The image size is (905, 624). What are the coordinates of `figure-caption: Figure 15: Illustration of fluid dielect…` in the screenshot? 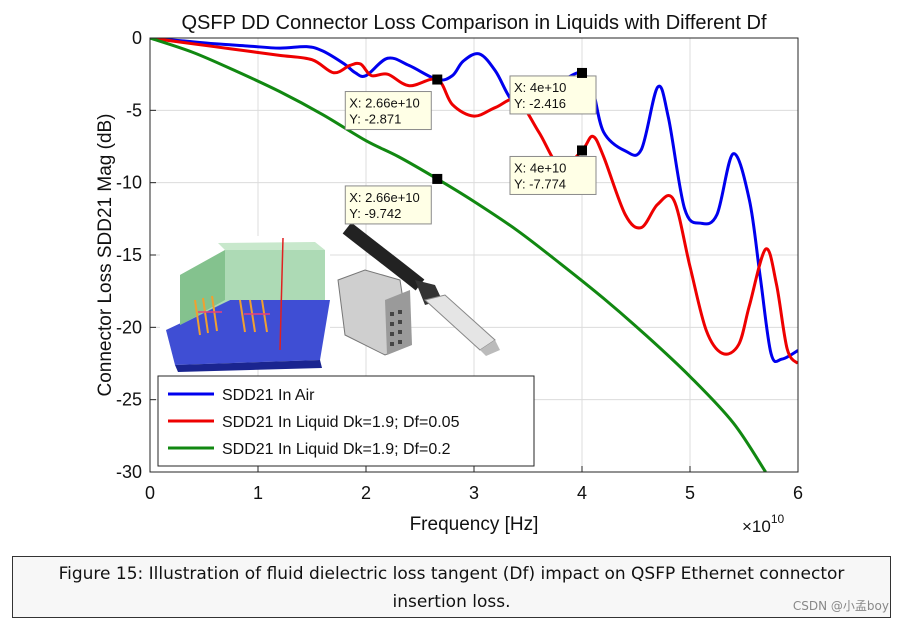 It's located at (451, 587).